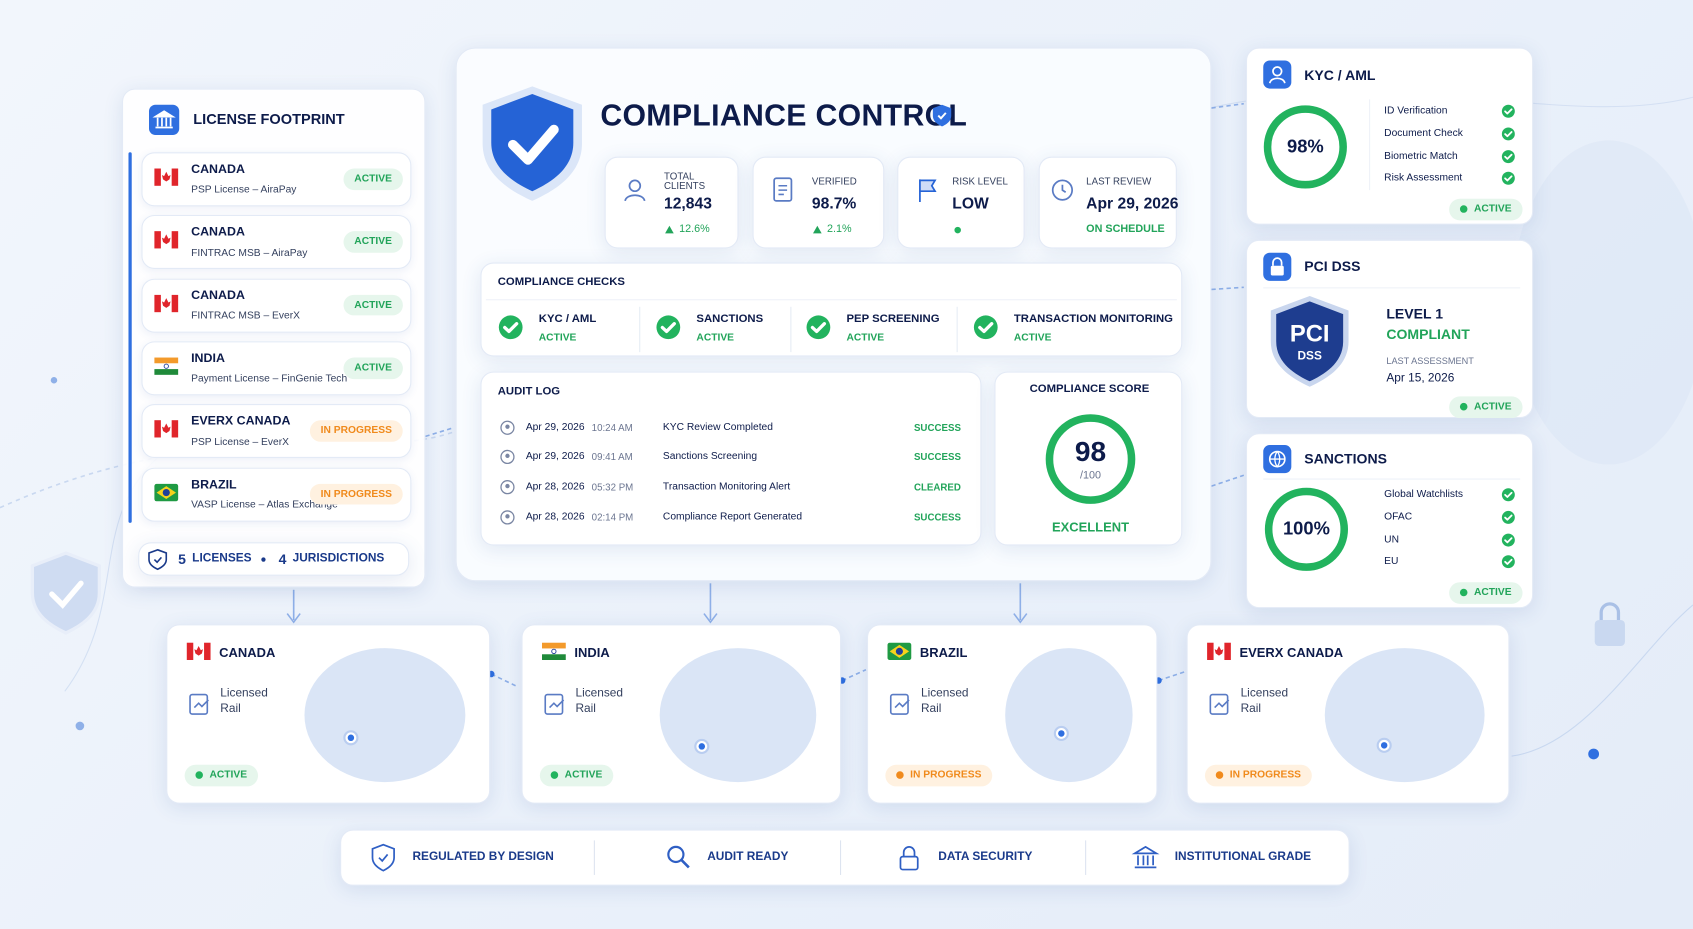 The width and height of the screenshot is (1693, 929). I want to click on check-name: PEP SCREENING, so click(893, 318).